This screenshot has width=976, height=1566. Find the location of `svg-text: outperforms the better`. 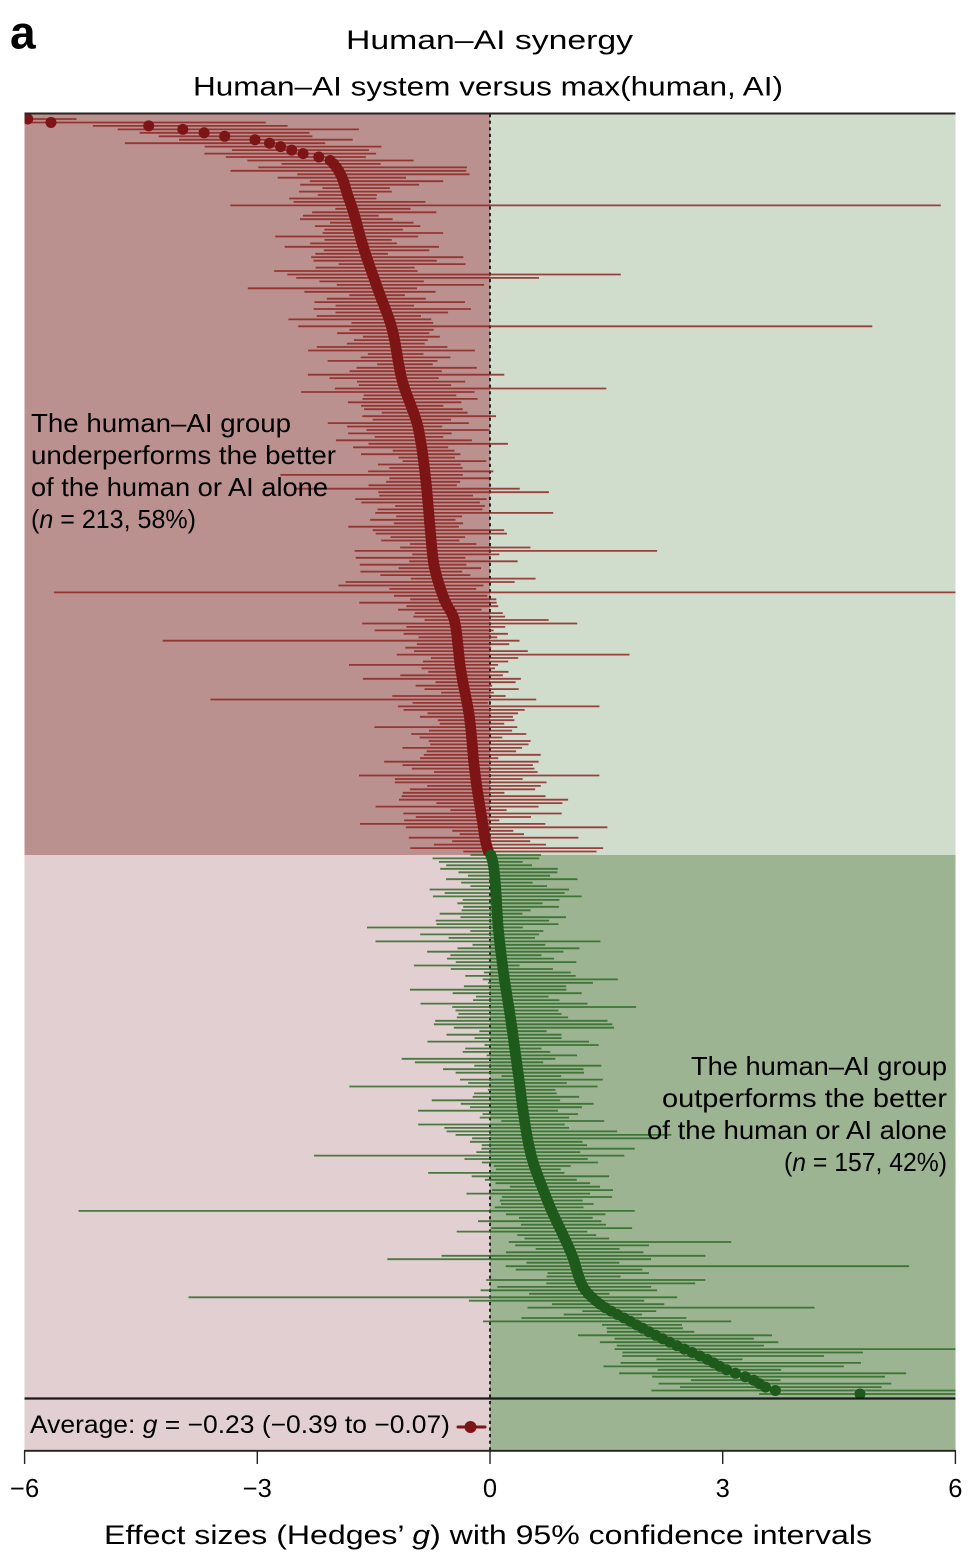

svg-text: outperforms the better is located at coordinates (804, 1098).